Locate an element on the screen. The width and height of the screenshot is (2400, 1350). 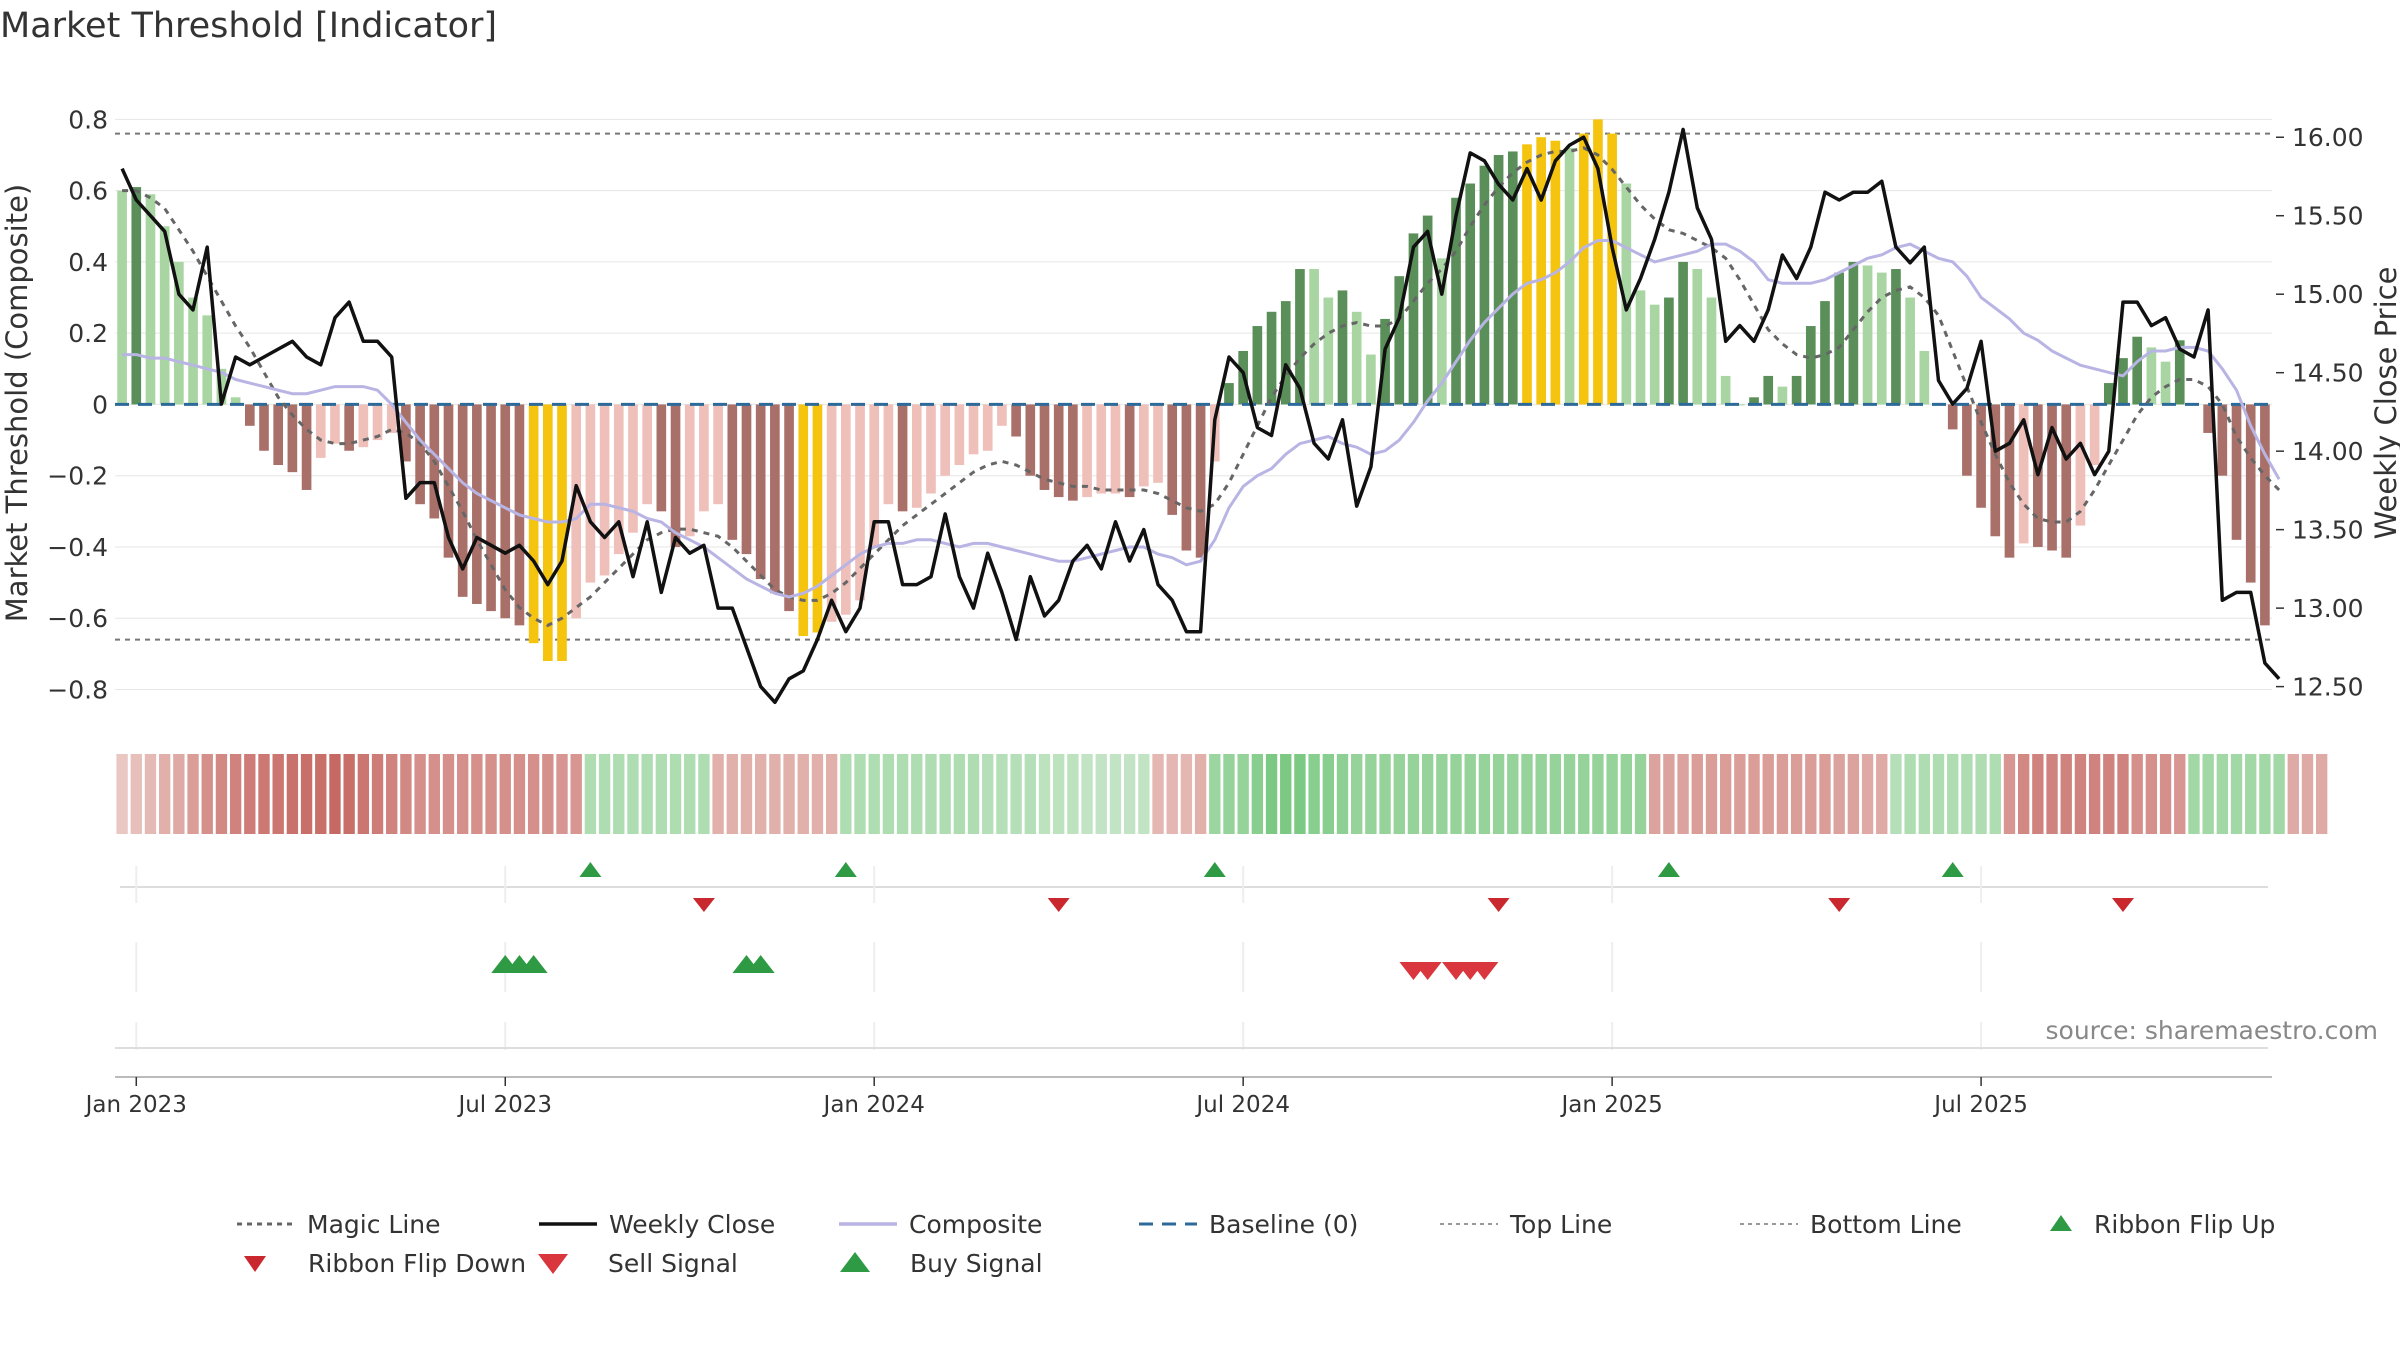
legend-item: Baseline (0) is located at coordinates (1248, 1224).